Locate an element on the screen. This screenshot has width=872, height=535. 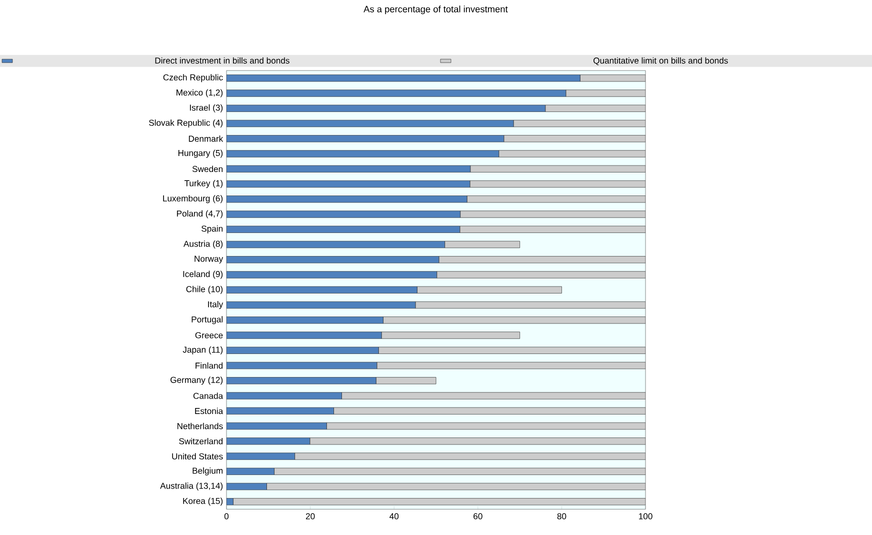
y-tick-label: Turkey (1) is located at coordinates (203, 184).